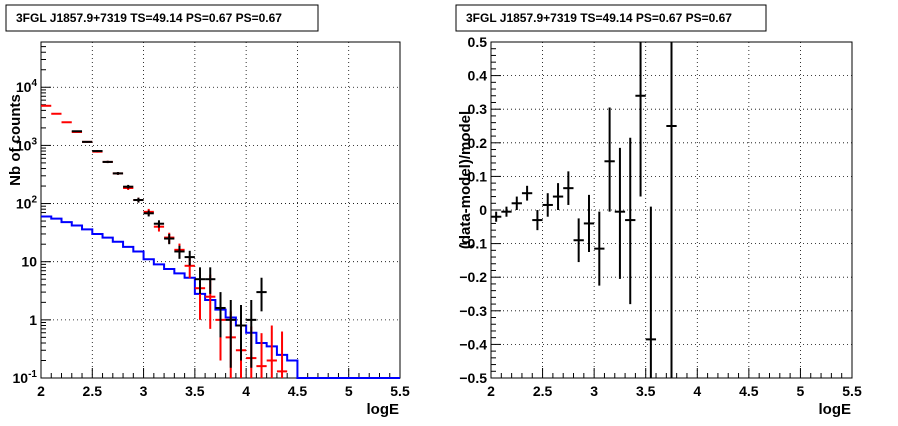  I want to click on y-tick-label: −0.2, so click(473, 277).